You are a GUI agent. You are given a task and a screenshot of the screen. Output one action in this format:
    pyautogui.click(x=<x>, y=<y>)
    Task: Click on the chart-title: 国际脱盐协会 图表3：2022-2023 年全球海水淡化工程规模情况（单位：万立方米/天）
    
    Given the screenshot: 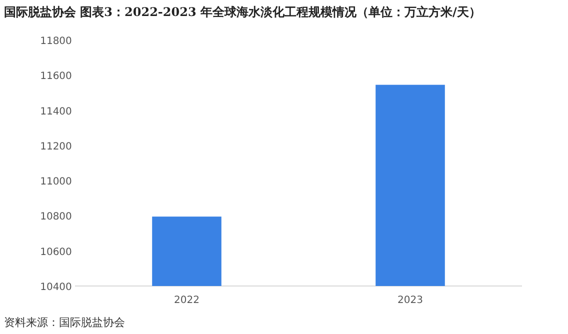 What is the action you would take?
    pyautogui.click(x=242, y=12)
    